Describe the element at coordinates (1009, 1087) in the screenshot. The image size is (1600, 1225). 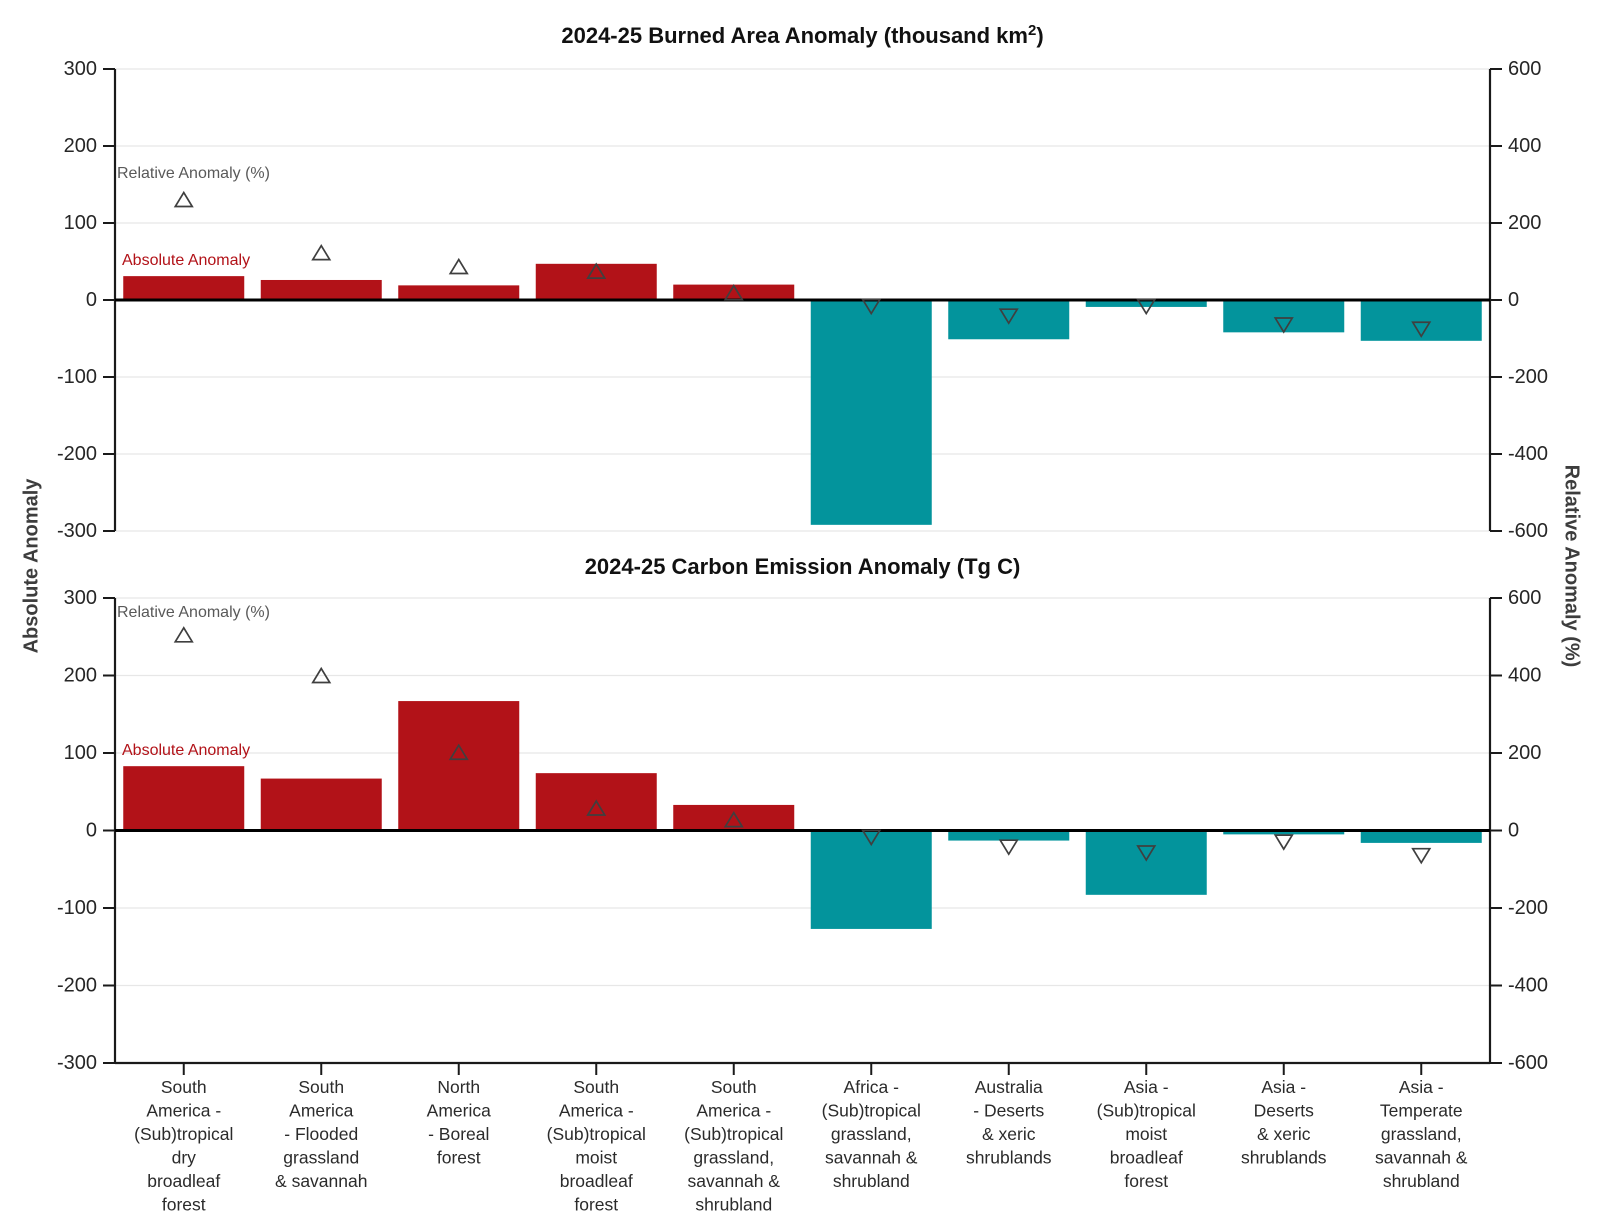
I see `category-label: Australia` at that location.